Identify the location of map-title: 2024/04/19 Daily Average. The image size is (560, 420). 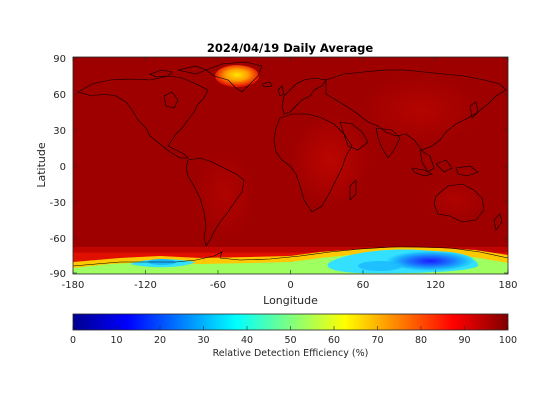
(290, 48).